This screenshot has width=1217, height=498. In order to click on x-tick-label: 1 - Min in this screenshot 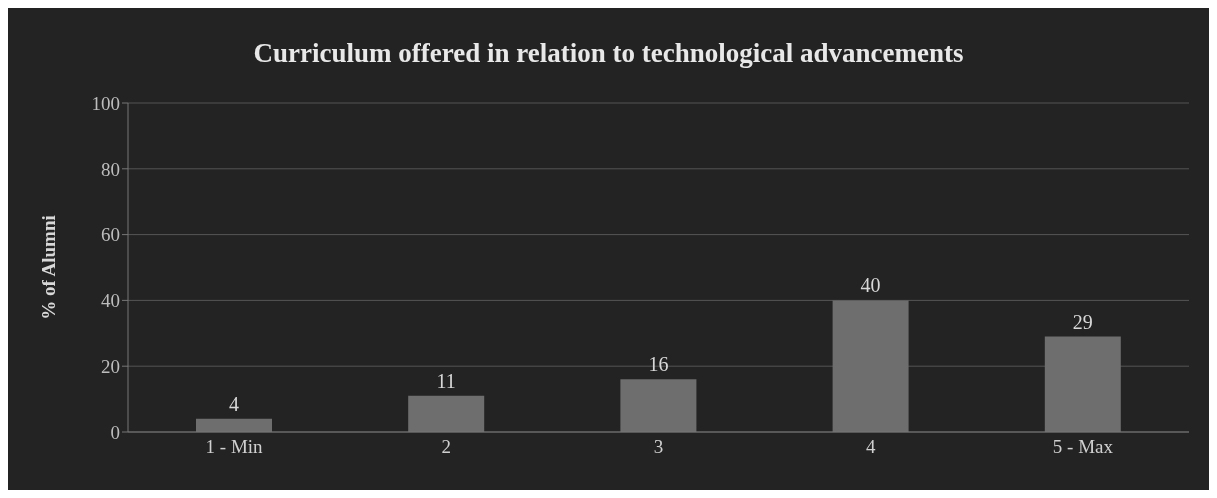, I will do `click(234, 447)`.